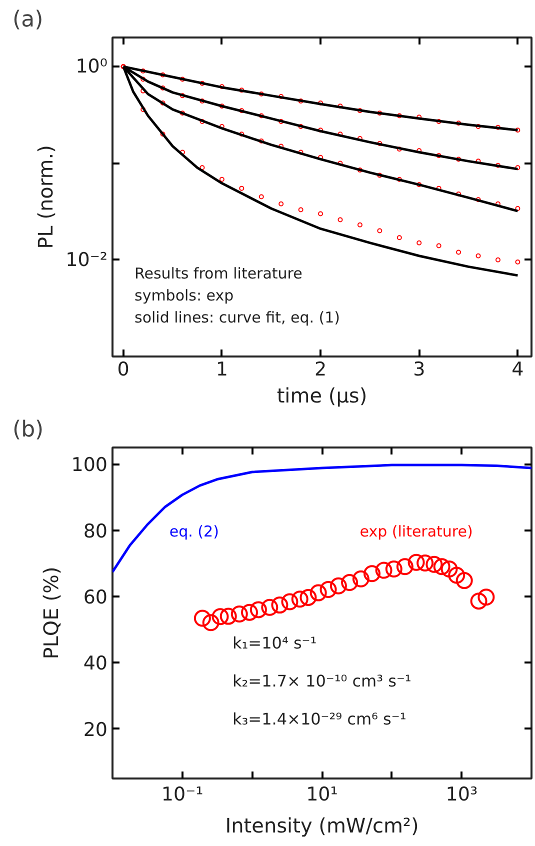 The height and width of the screenshot is (846, 535). Describe the element at coordinates (419, 369) in the screenshot. I see `x-tick-label: 3` at that location.